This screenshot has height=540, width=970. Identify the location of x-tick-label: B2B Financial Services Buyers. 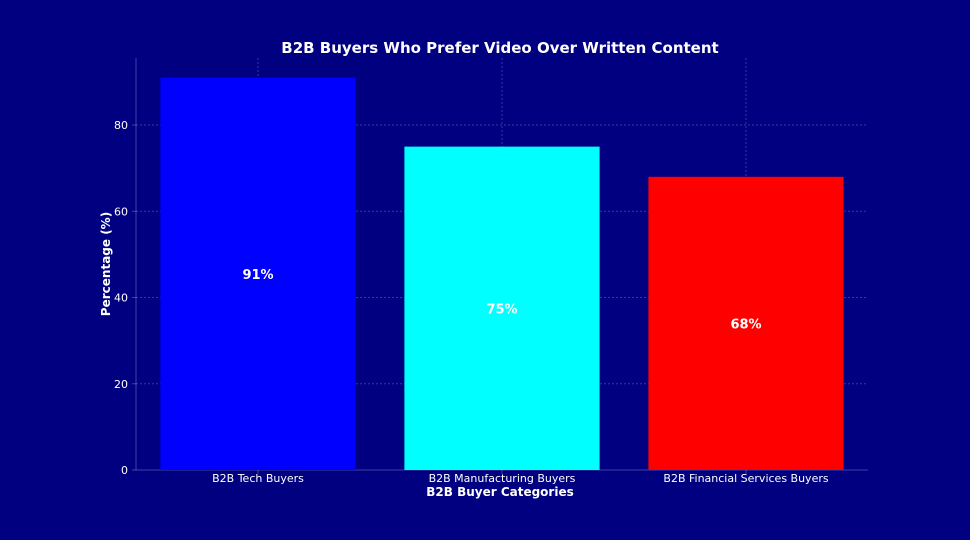
(745, 478).